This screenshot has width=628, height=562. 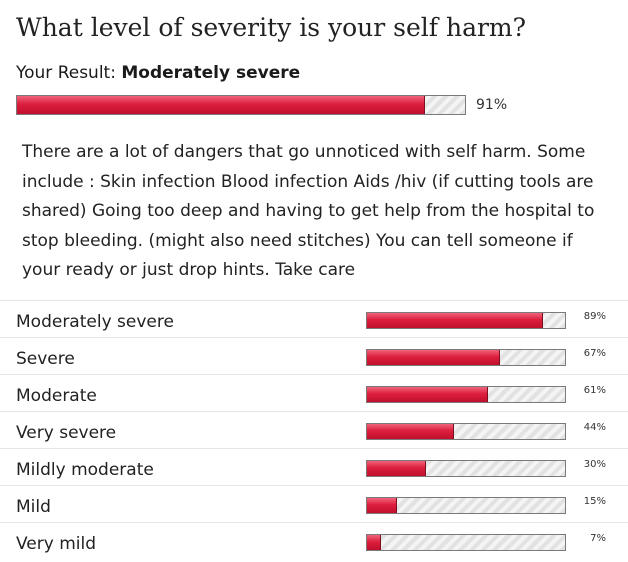 I want to click on result-prefix: Your Result:, so click(x=66, y=73).